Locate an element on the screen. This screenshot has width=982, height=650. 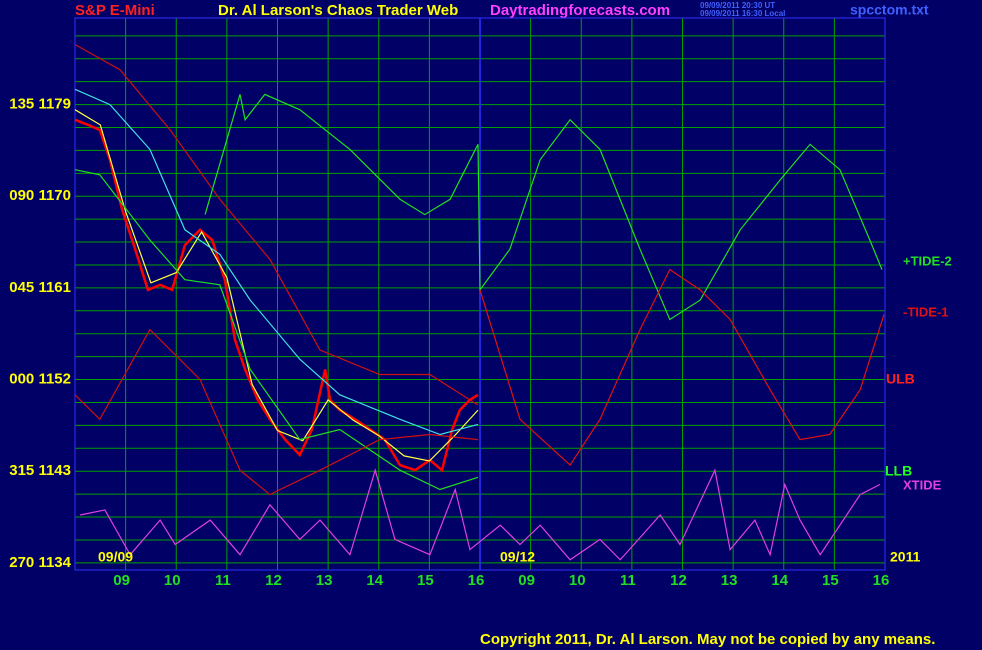
legend-entry: +TIDE-2 is located at coordinates (927, 260).